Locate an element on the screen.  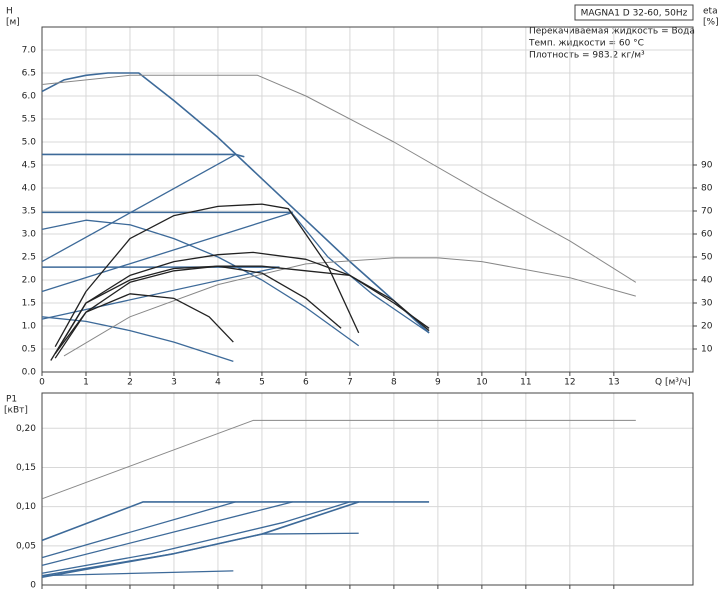
y-tick-label: 6.5 is located at coordinates (29, 74).